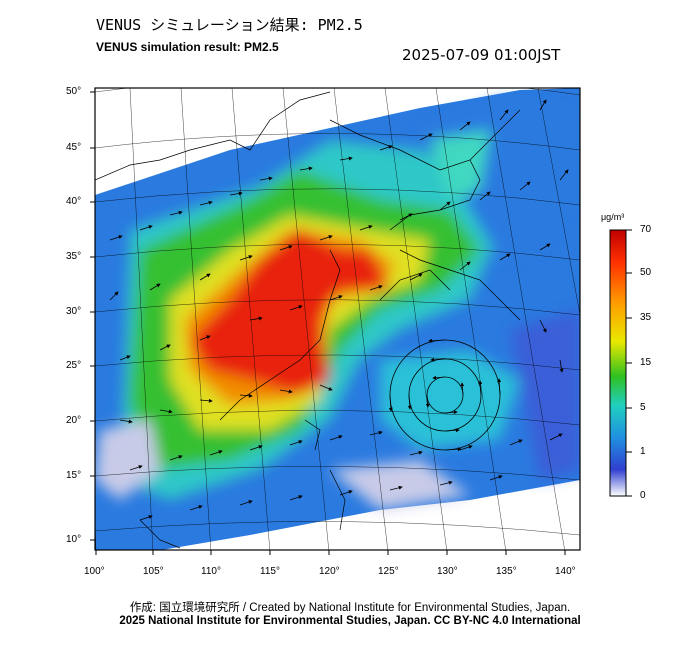 Image resolution: width=700 pixels, height=649 pixels. Describe the element at coordinates (618, 363) in the screenshot. I see `colorbar` at that location.